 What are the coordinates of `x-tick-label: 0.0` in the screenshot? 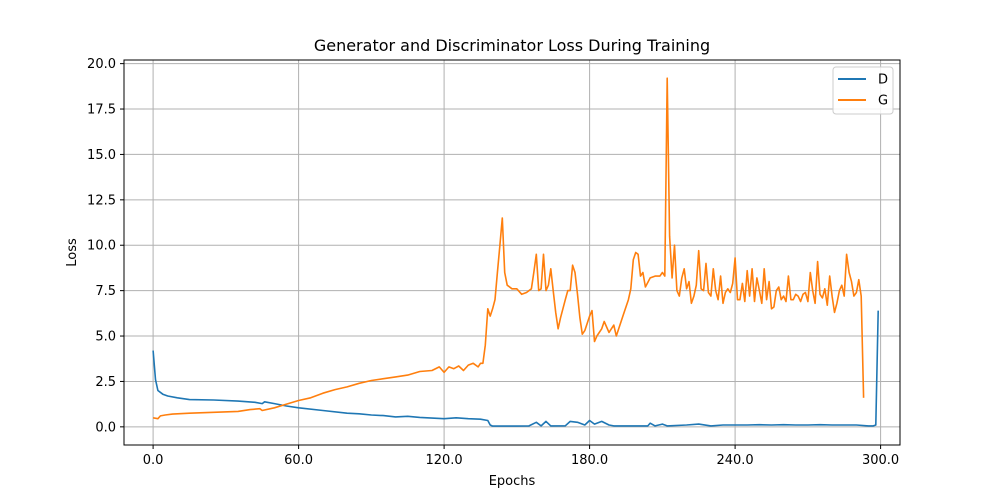 It's located at (153, 460).